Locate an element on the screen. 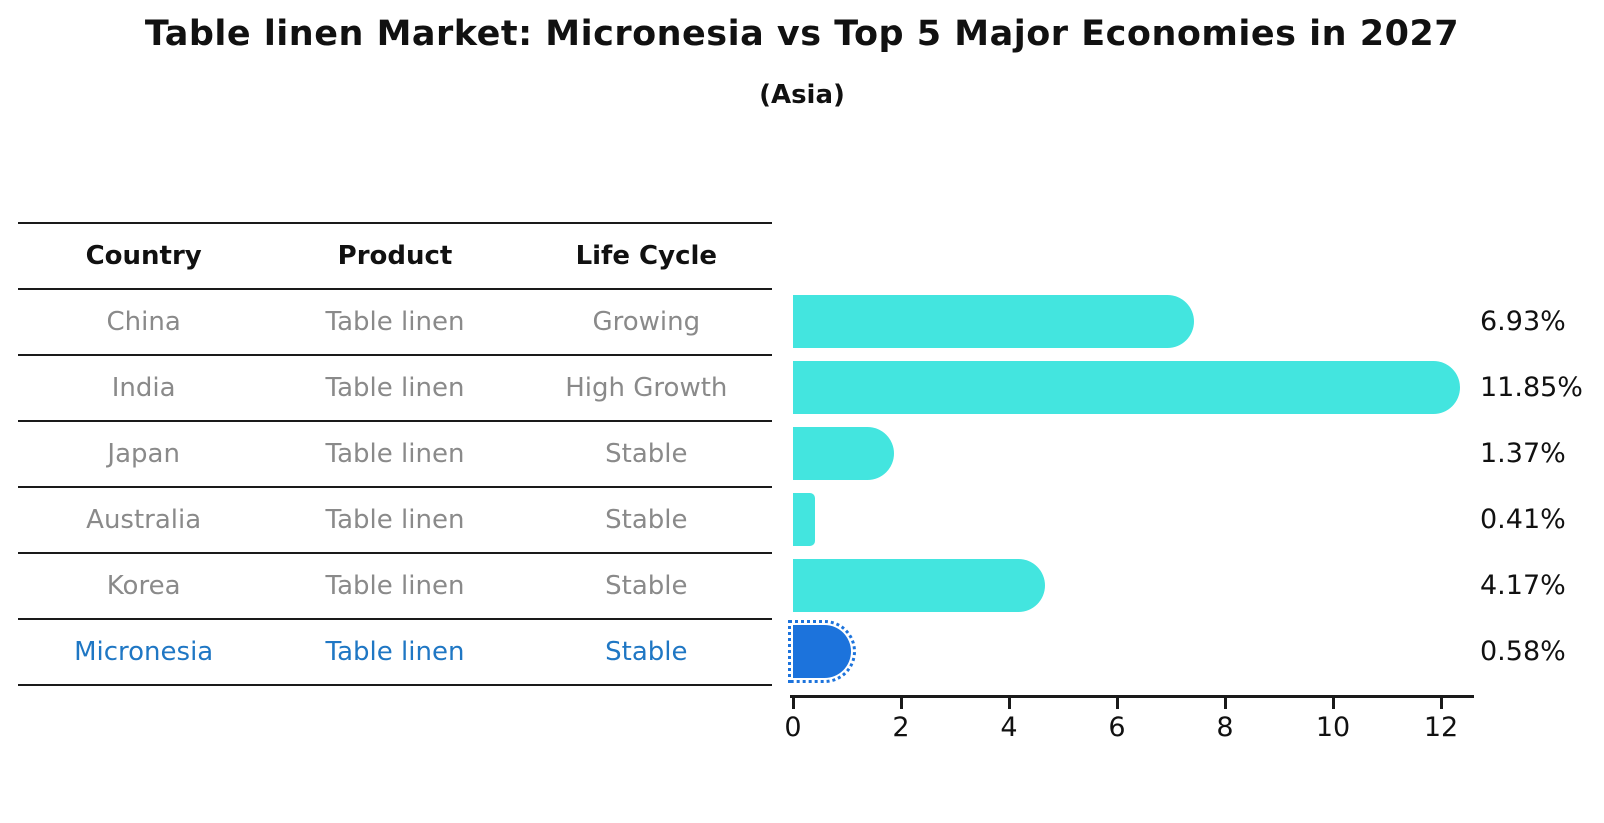 Image resolution: width=1604 pixels, height=823 pixels. table-header-cell-life-cycle: Life Cycle is located at coordinates (646, 256).